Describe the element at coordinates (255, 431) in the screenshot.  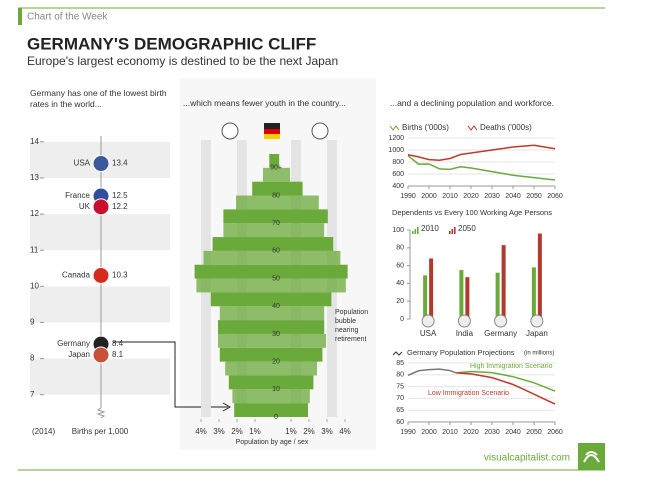
I see `x-tick-label: 1%` at that location.